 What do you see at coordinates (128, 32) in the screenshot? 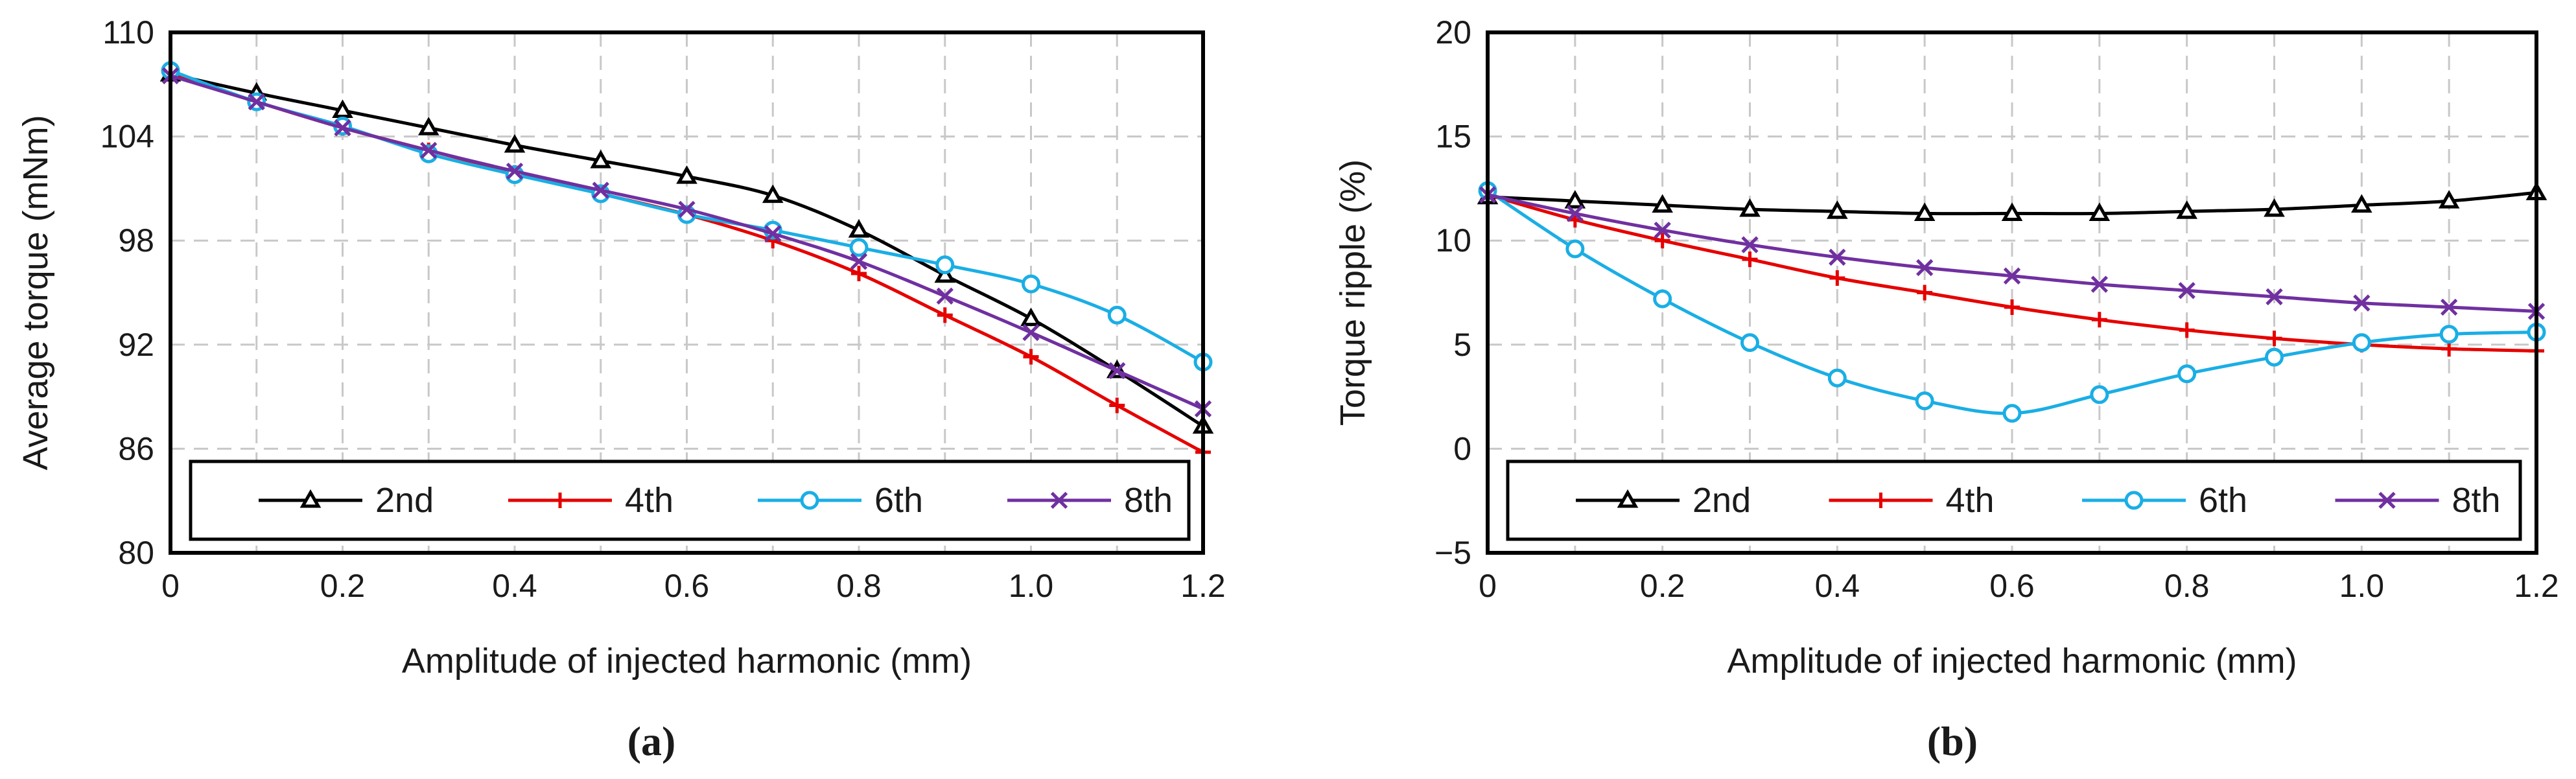
I see `y-tick-label: 110` at bounding box center [128, 32].